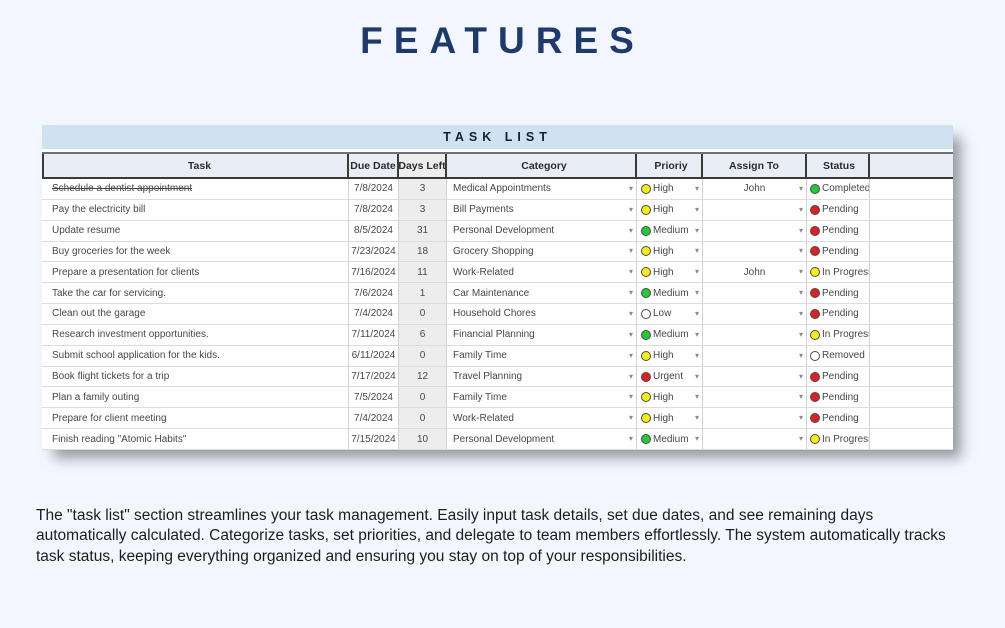 This screenshot has height=628, width=1005. What do you see at coordinates (198, 355) in the screenshot?
I see `task-cell: Submit school application for the kids.` at bounding box center [198, 355].